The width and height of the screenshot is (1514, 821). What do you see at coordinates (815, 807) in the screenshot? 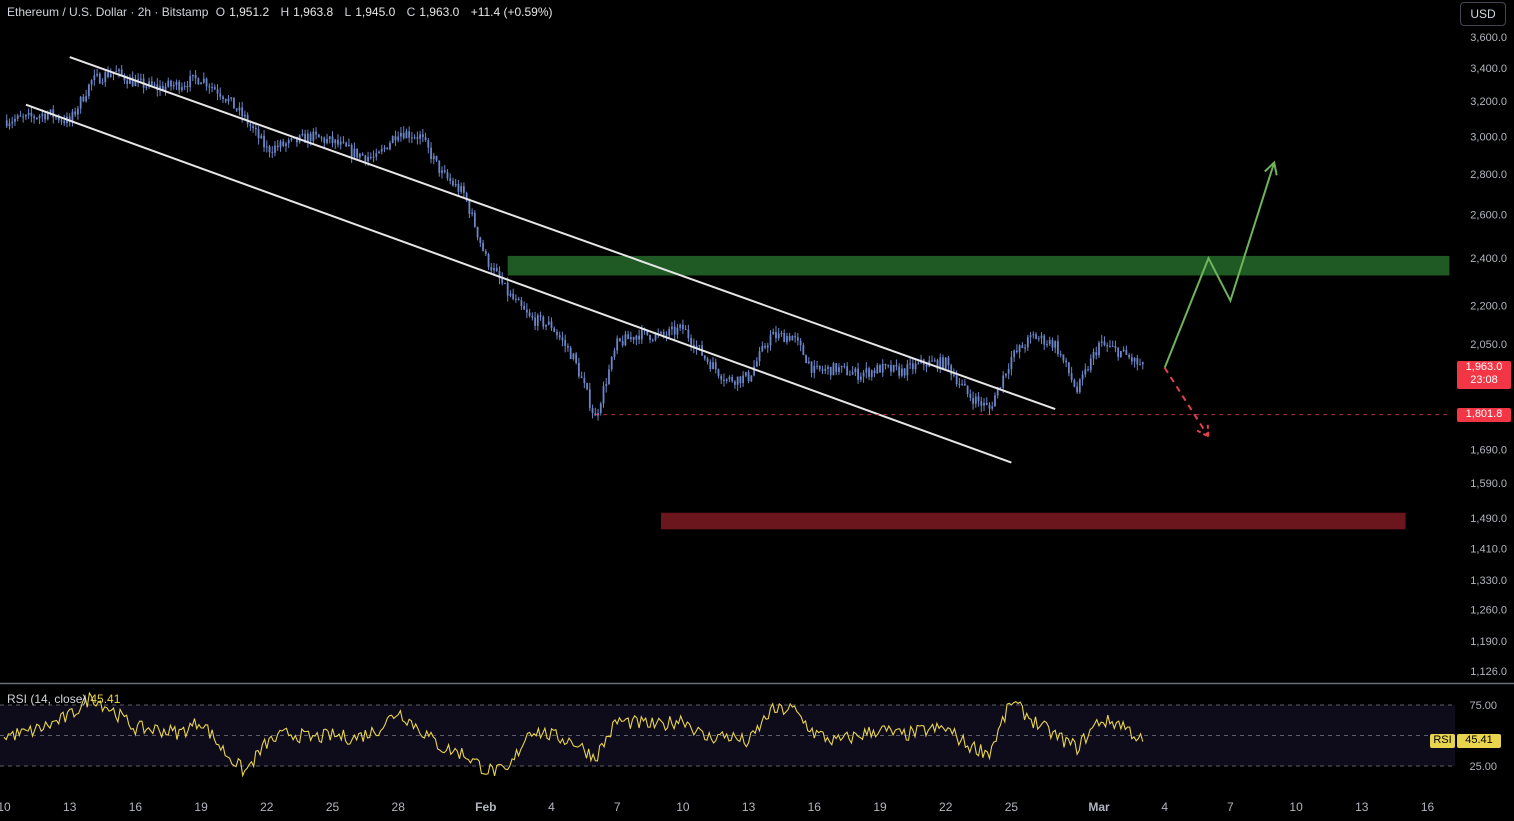
I see `x-tick-label: 16` at bounding box center [815, 807].